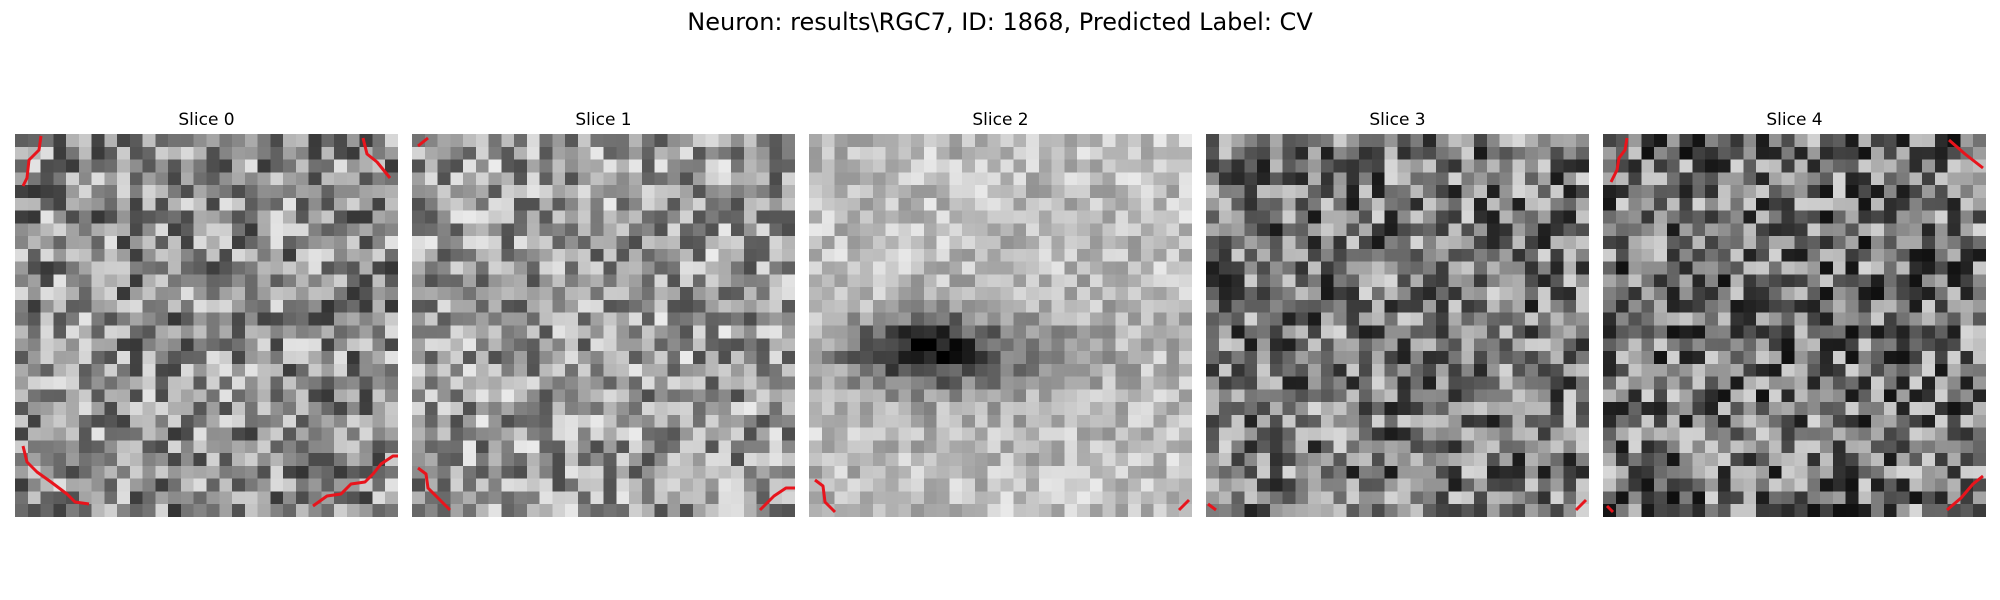  I want to click on slice-title: Slice 1, so click(603, 120).